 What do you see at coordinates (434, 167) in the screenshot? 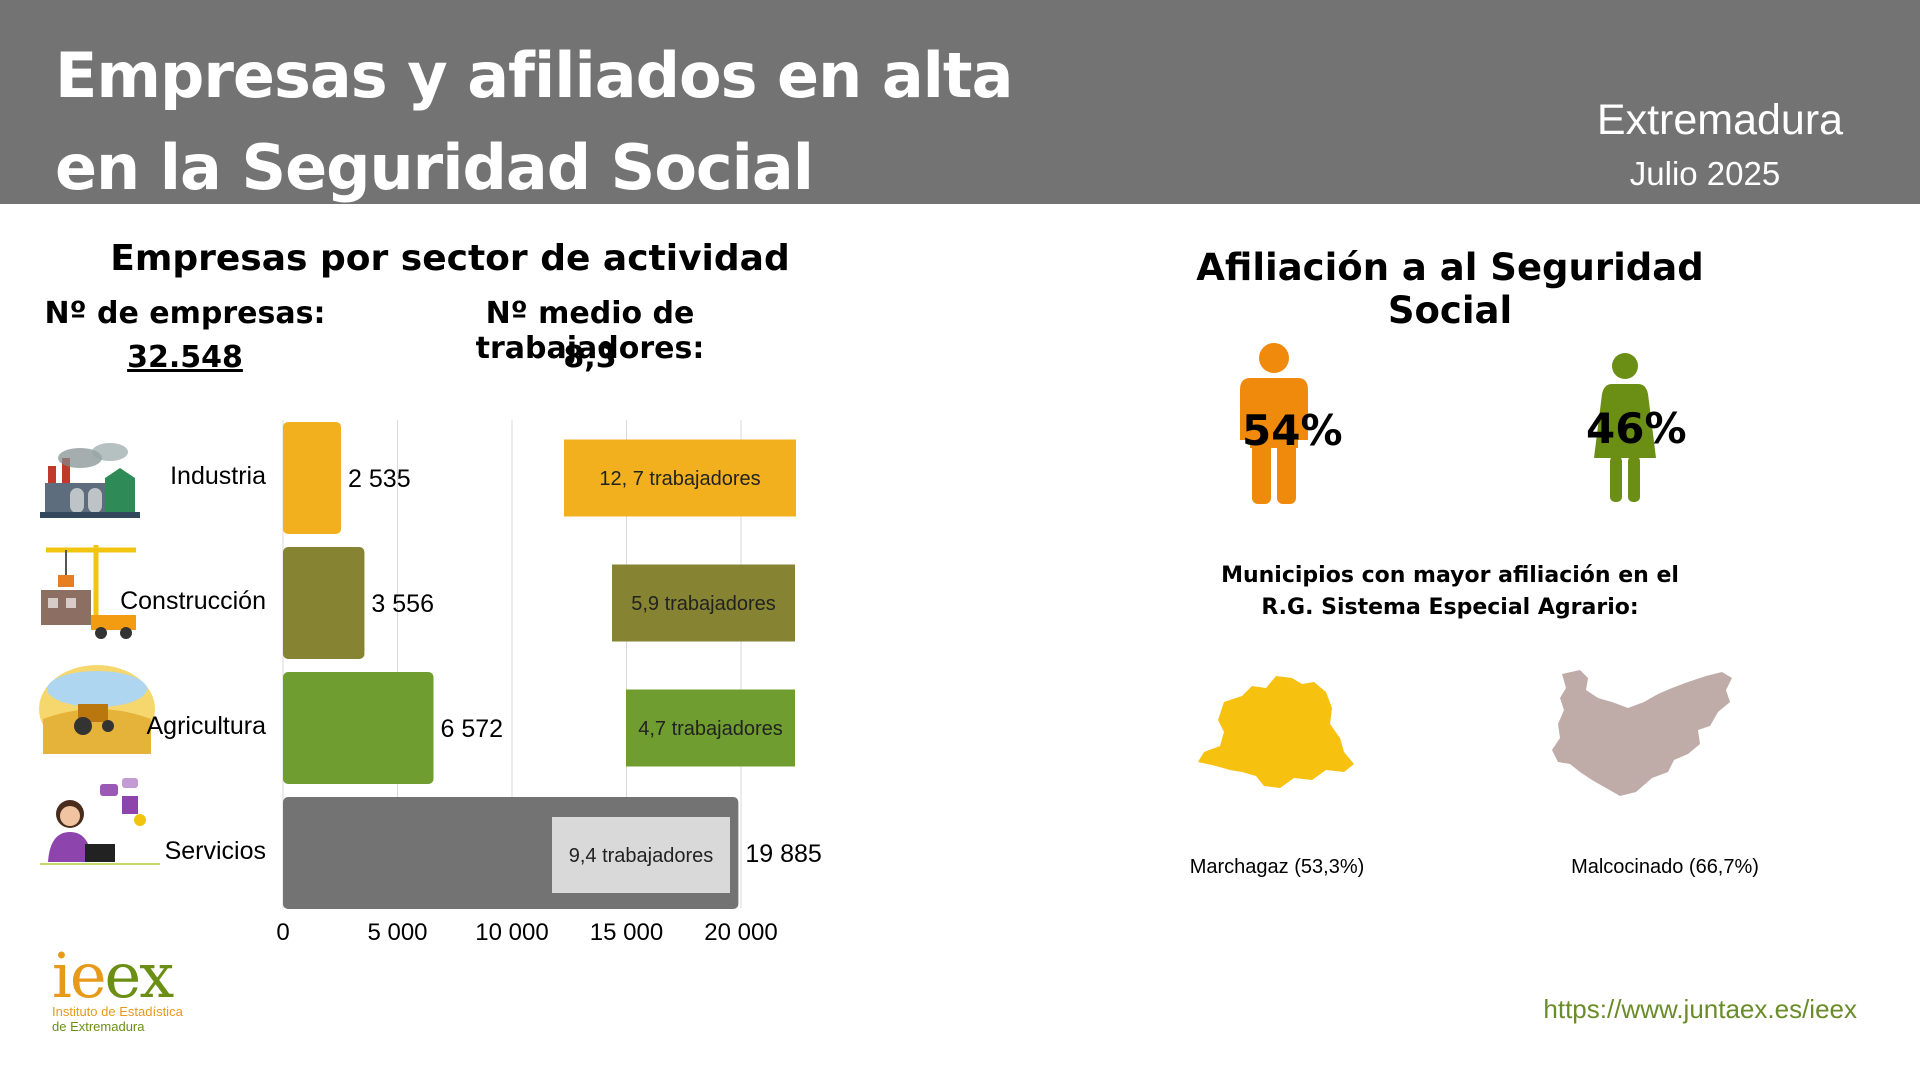
I see `title-line-2: en la Seguridad Social` at bounding box center [434, 167].